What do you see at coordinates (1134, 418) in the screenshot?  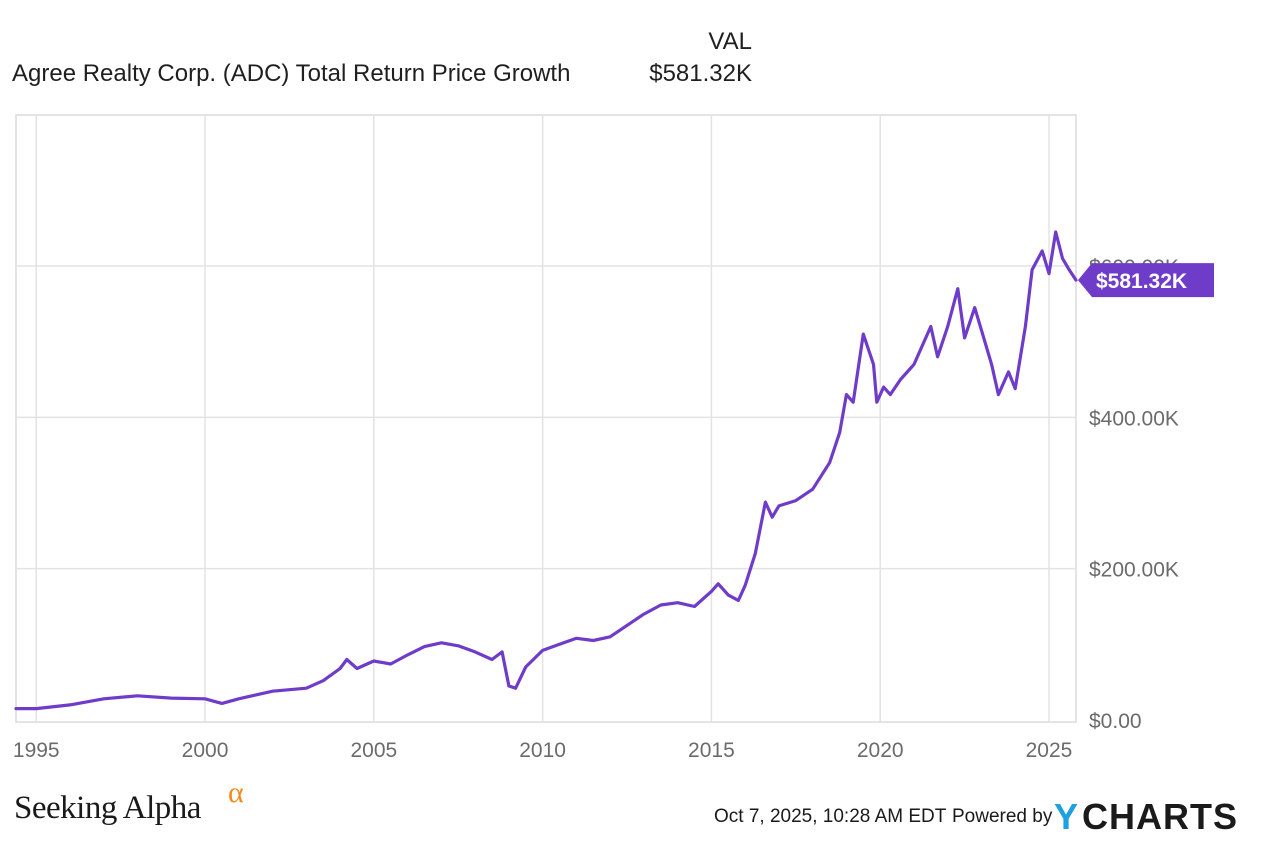 I see `y-tick-label: $400.00K` at bounding box center [1134, 418].